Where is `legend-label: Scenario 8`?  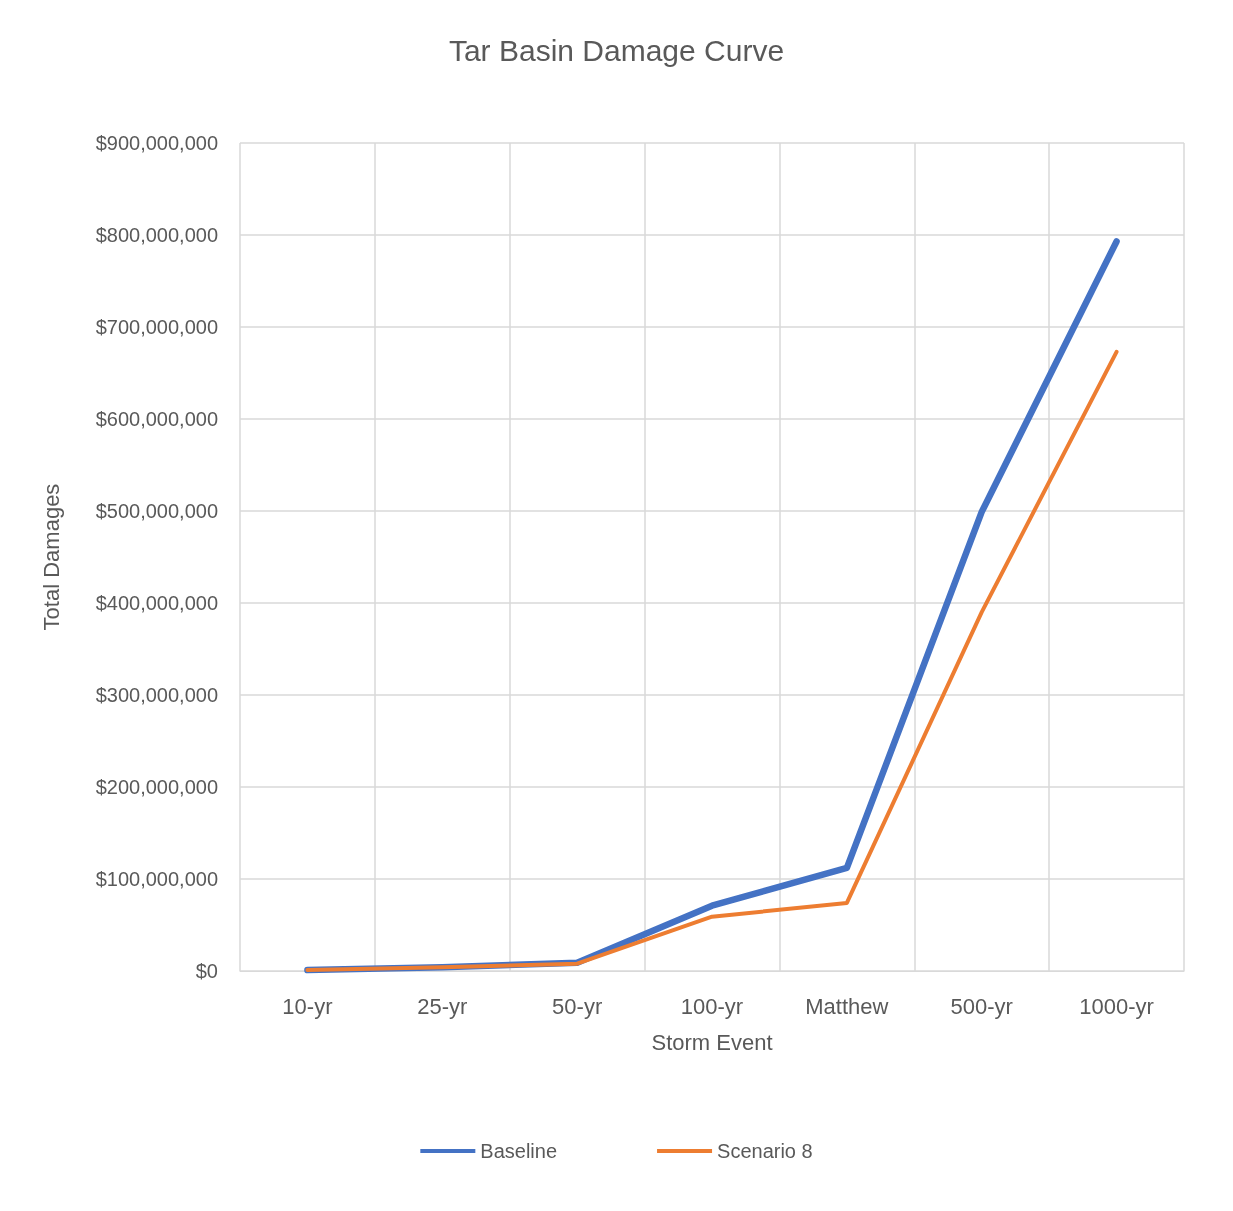 legend-label: Scenario 8 is located at coordinates (765, 1151).